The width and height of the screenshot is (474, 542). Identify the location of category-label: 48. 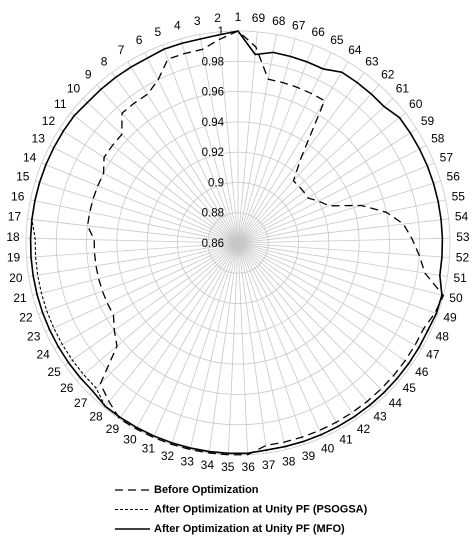
(443, 336).